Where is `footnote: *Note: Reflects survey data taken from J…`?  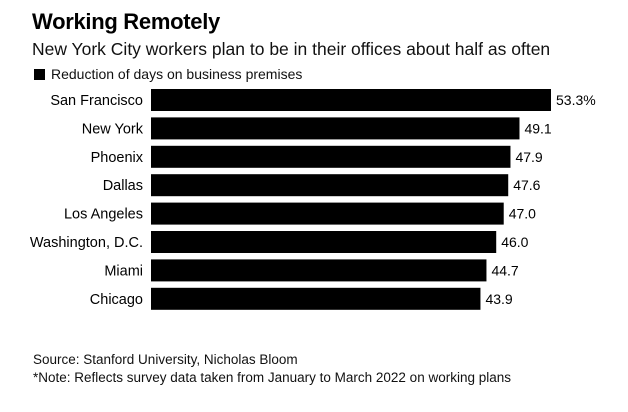 footnote: *Note: Reflects survey data taken from J… is located at coordinates (272, 377).